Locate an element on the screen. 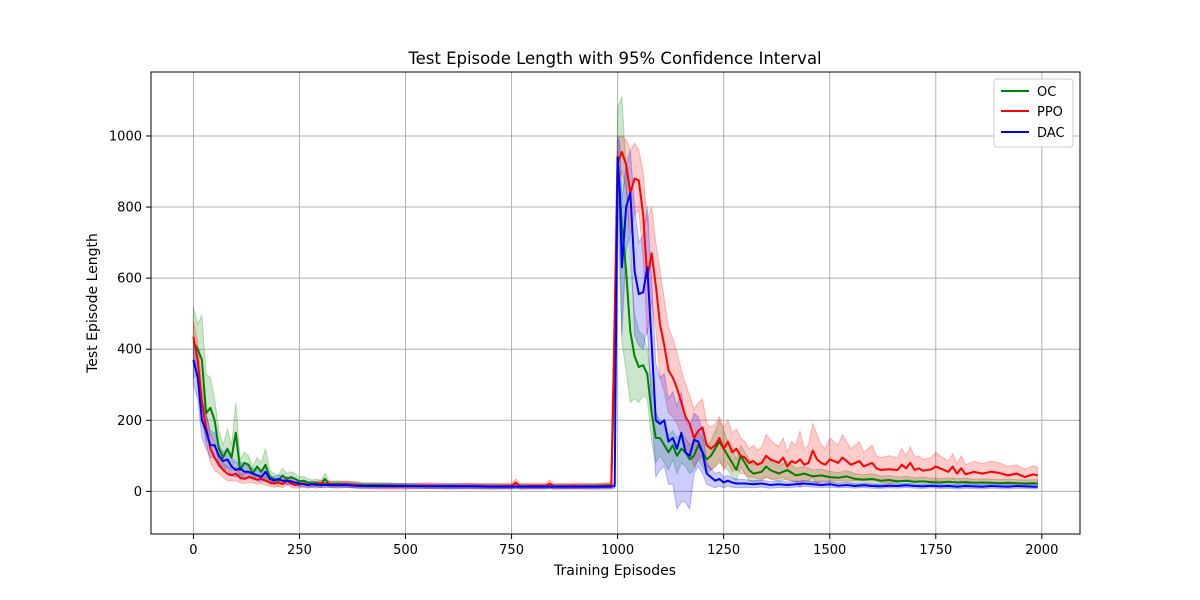 This screenshot has height=600, width=1200. y-tick-label: 600 is located at coordinates (129, 279).